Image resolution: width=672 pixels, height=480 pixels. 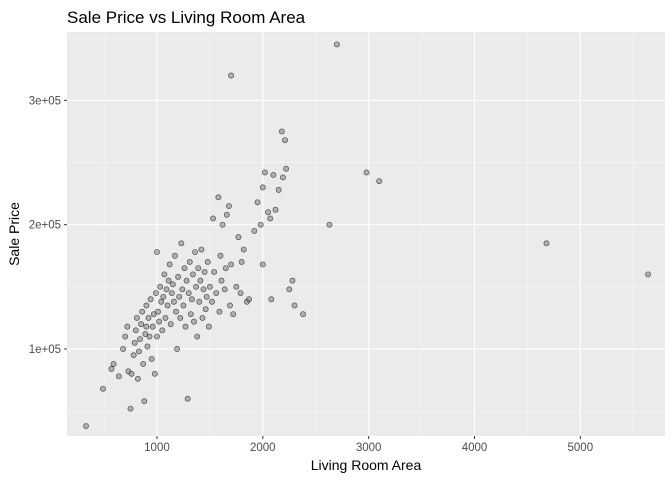 I want to click on y-tick-label: 3e+05, so click(x=45, y=101).